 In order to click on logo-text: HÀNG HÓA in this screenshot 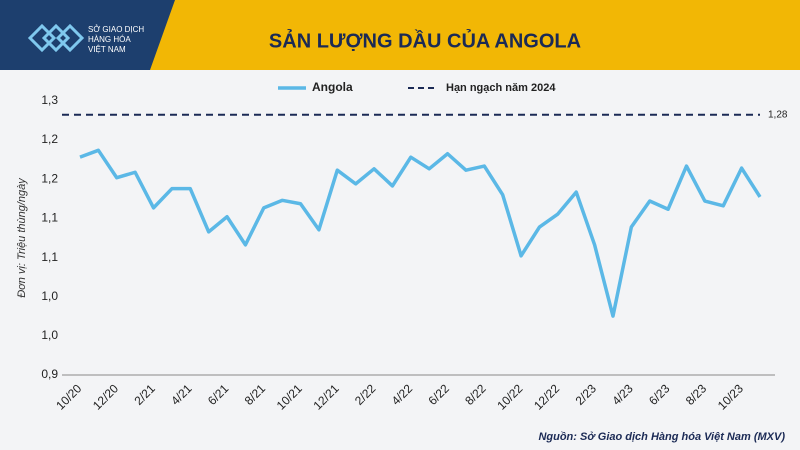, I will do `click(109, 39)`.